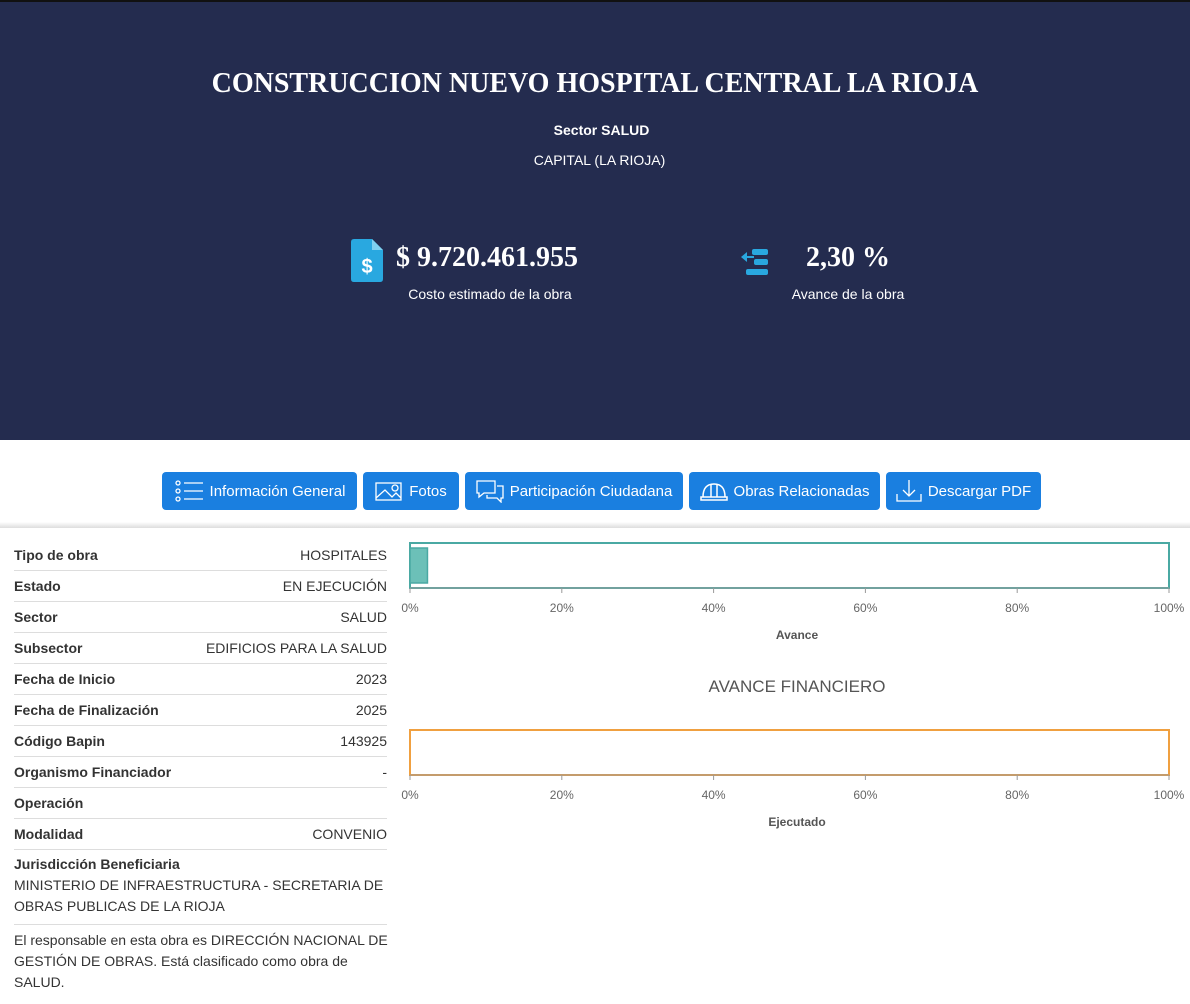 The image size is (1190, 1004). What do you see at coordinates (56, 555) in the screenshot?
I see `row-label: Tipo de obra` at bounding box center [56, 555].